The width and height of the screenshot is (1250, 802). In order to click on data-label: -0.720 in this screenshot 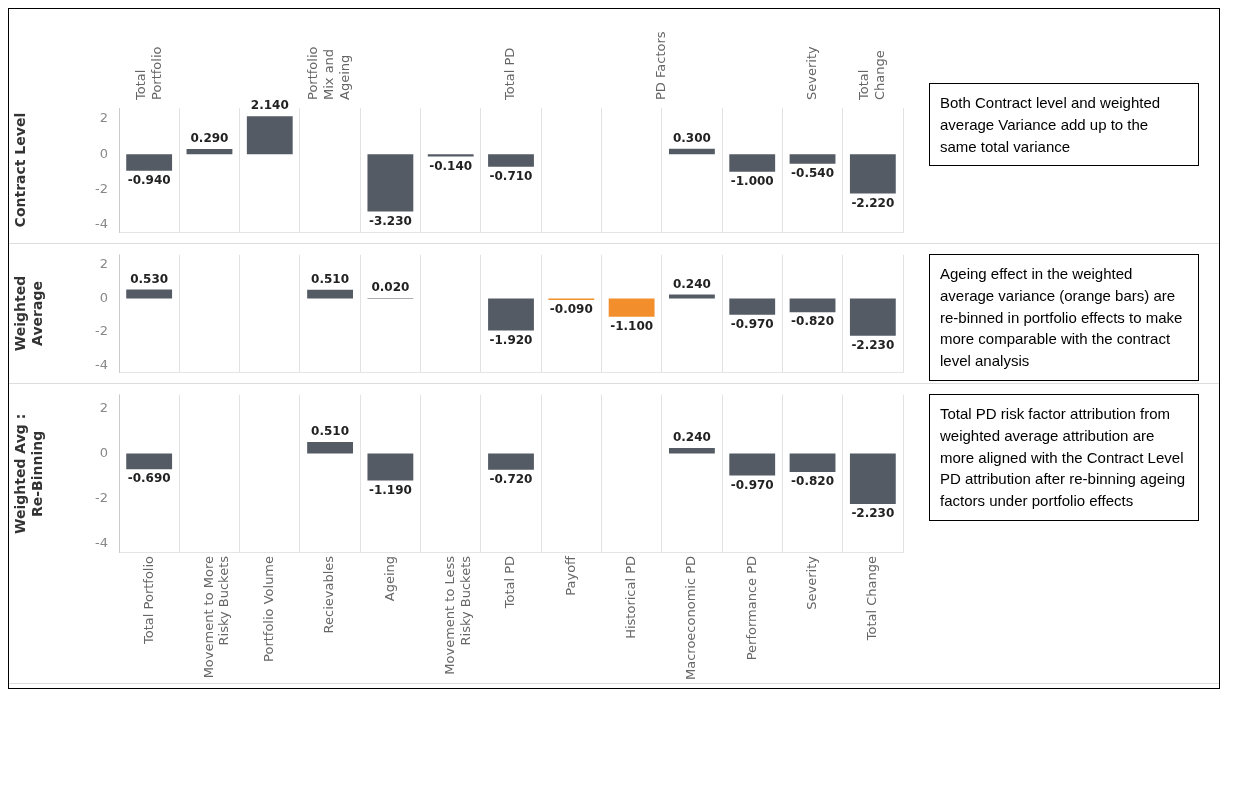, I will do `click(511, 478)`.